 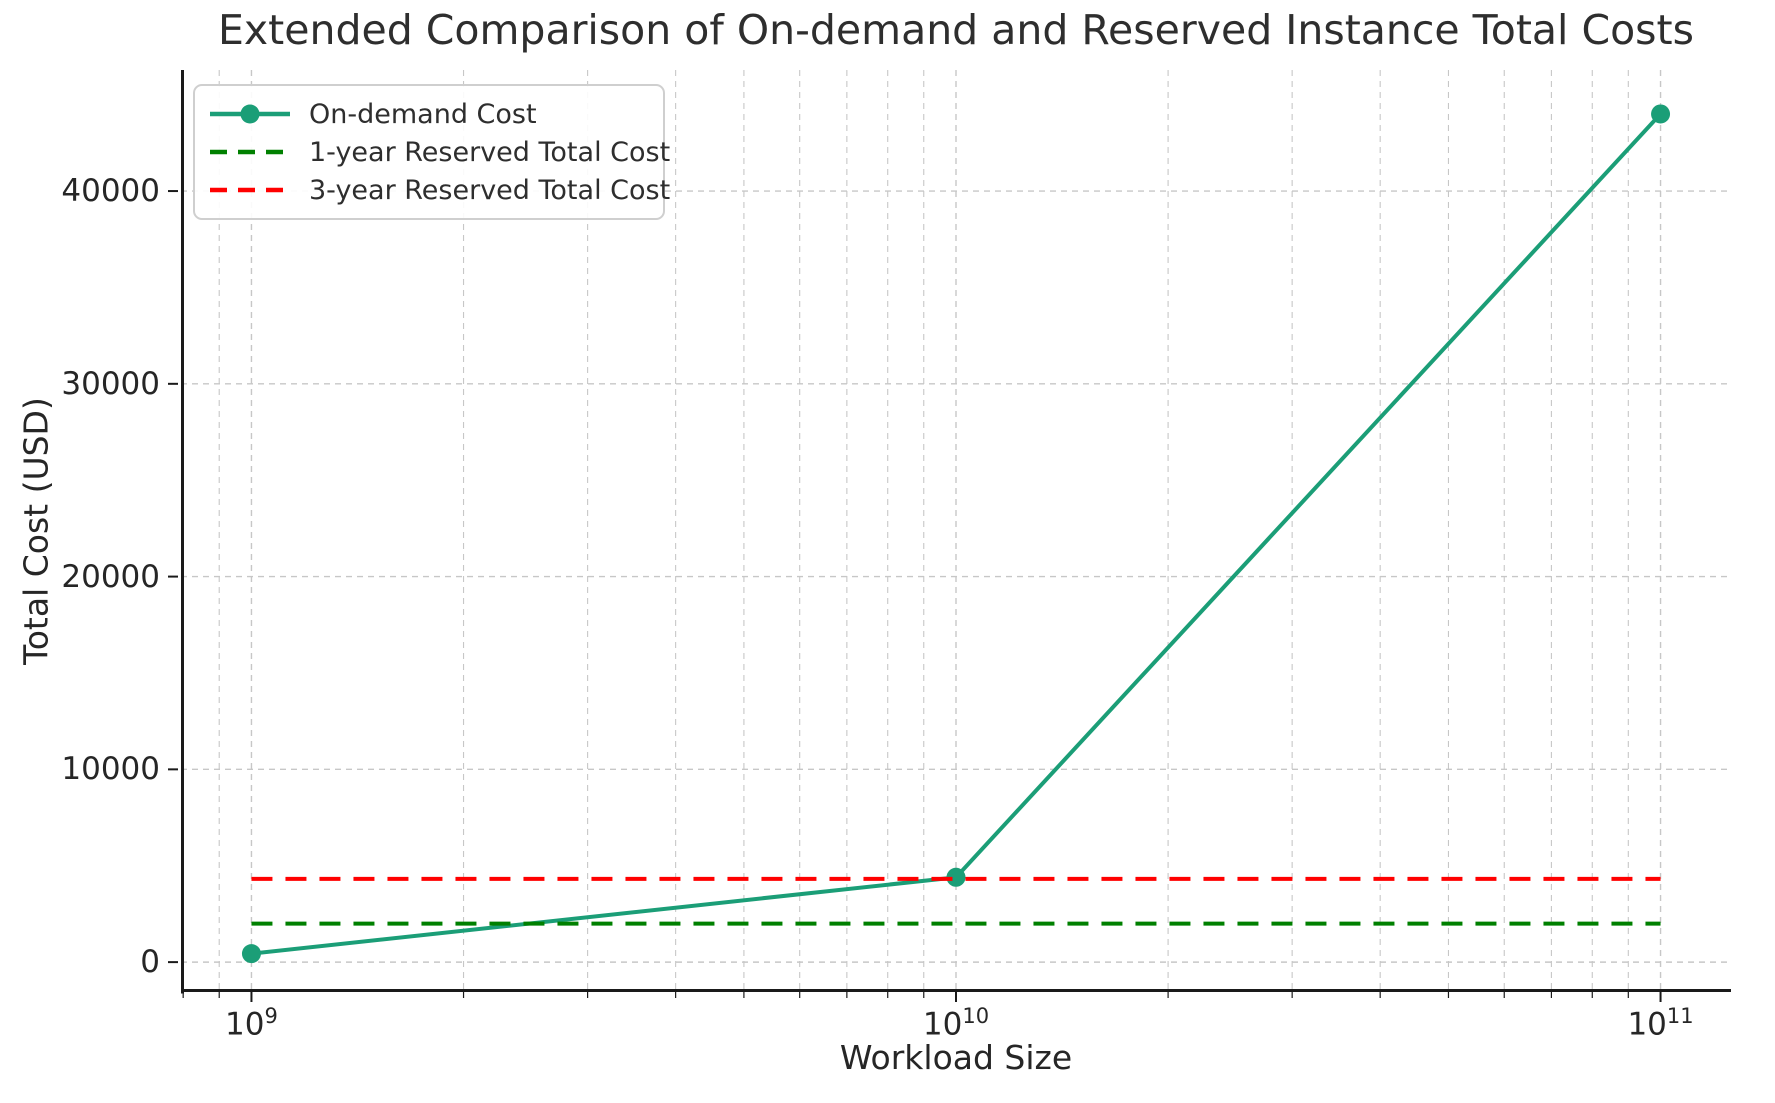 What do you see at coordinates (956, 1057) in the screenshot?
I see `x-axis-label: Workload Size` at bounding box center [956, 1057].